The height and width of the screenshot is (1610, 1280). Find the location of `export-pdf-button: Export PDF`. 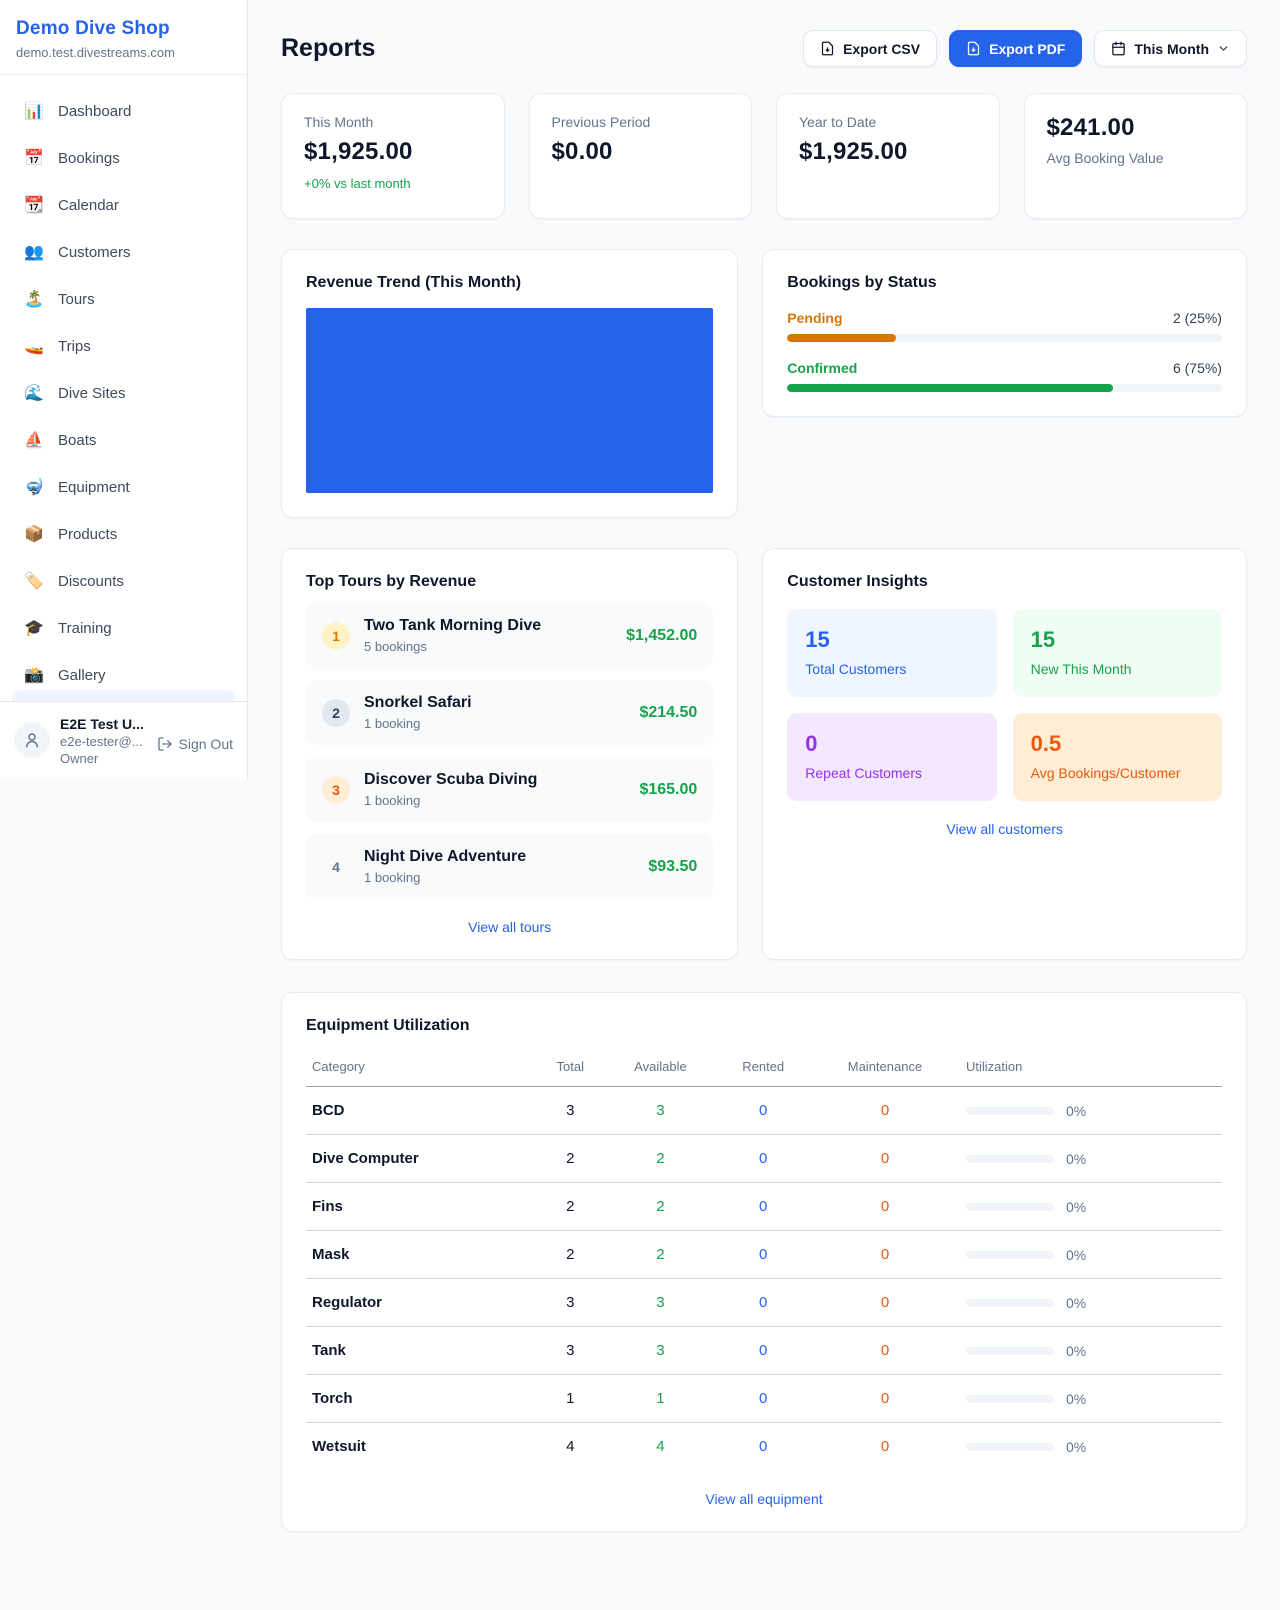

export-pdf-button: Export PDF is located at coordinates (1016, 48).